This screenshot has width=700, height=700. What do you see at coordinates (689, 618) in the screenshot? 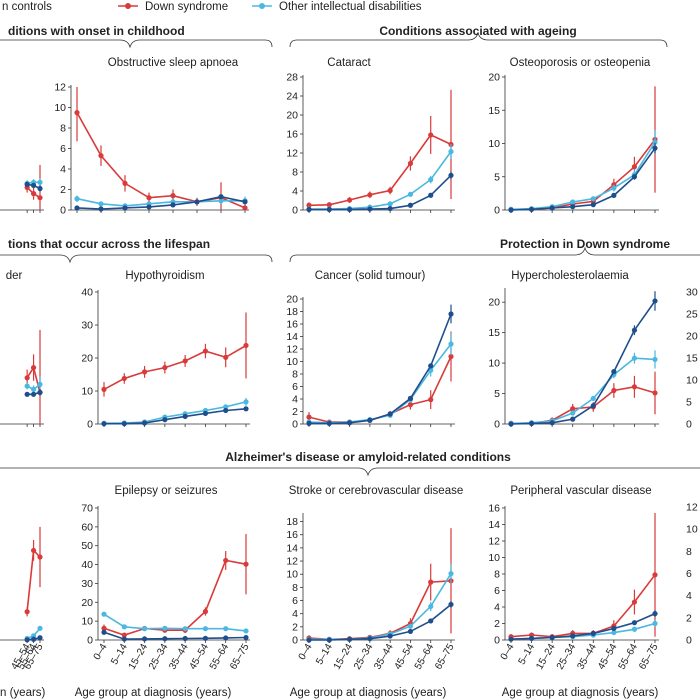
I see `right-axis-tick-label: 2` at bounding box center [689, 618].